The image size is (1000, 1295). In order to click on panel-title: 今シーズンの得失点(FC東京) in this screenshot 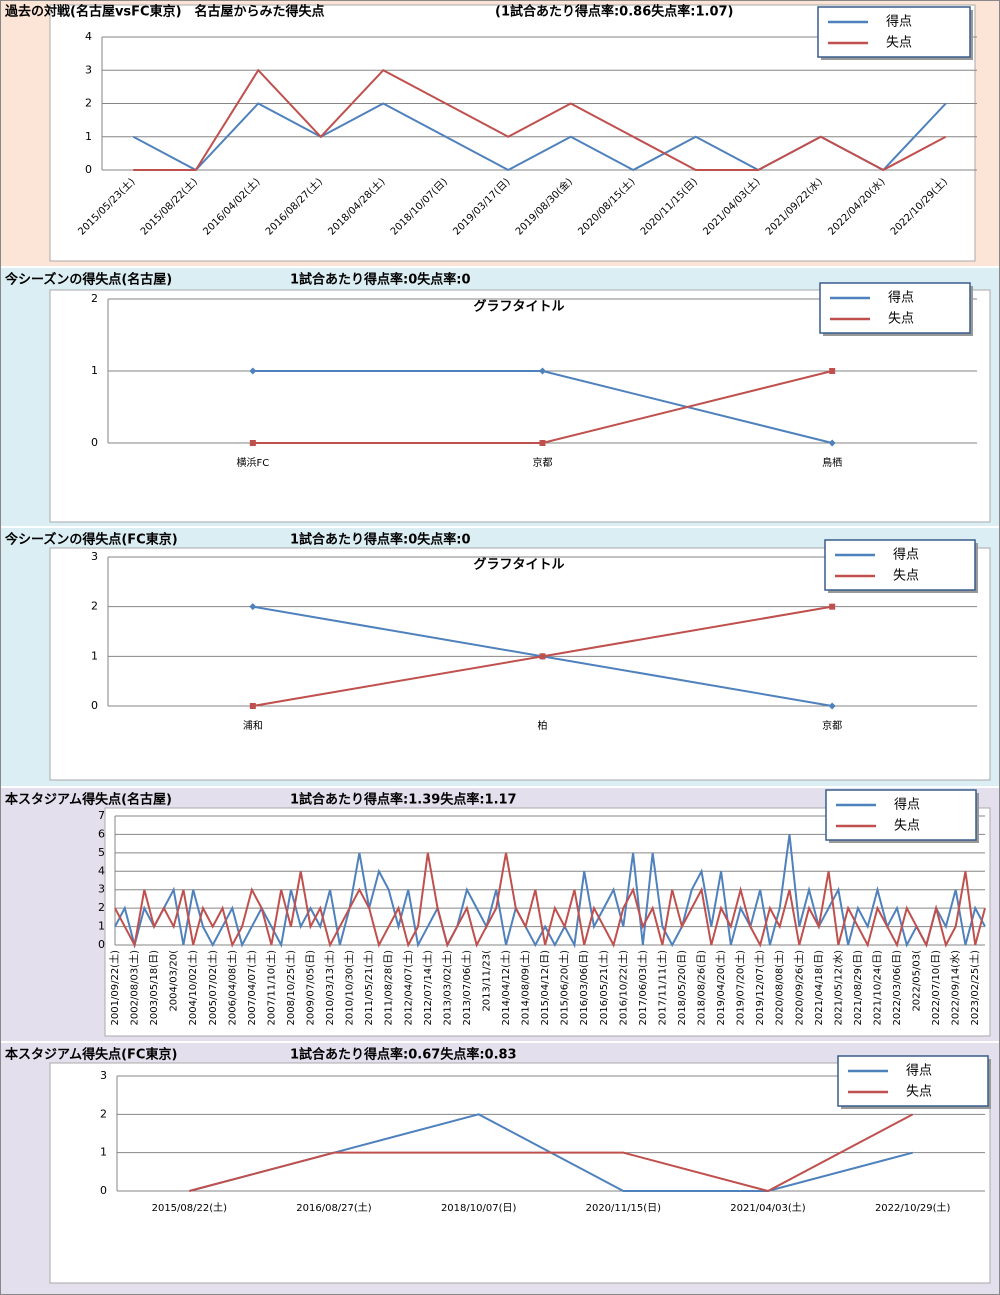, I will do `click(91, 540)`.